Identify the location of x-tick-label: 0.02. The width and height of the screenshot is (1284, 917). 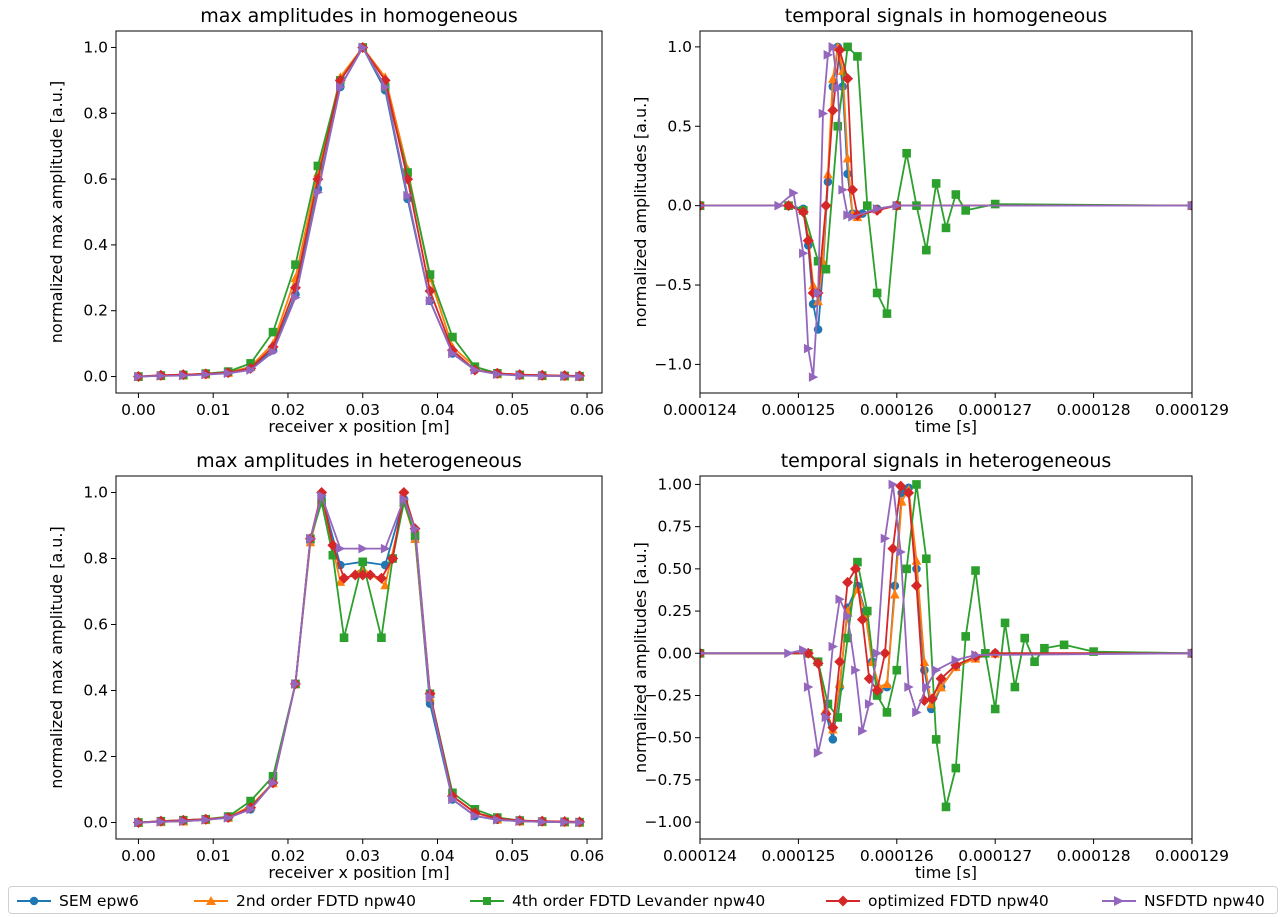
(288, 856).